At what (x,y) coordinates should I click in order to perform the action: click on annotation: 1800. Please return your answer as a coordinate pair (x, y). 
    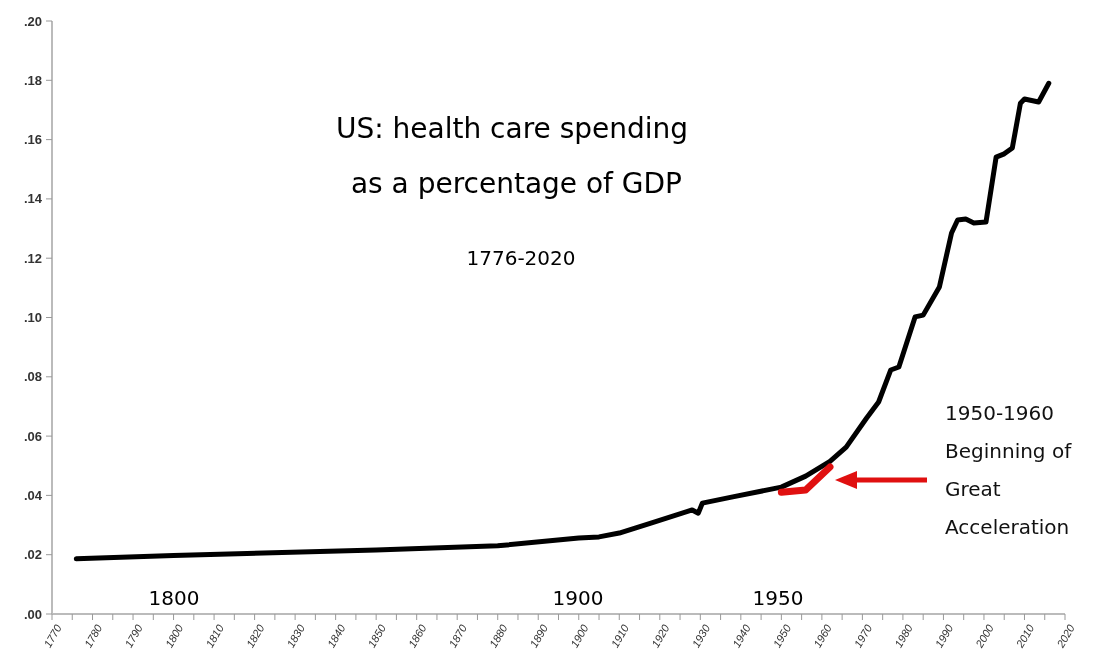
    Looking at the image, I should click on (174, 598).